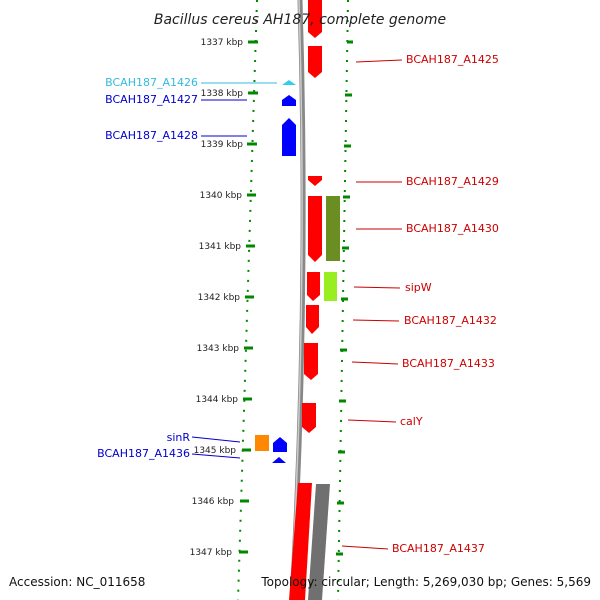  What do you see at coordinates (284, 271) in the screenshot?
I see `reverse-genes` at bounding box center [284, 271].